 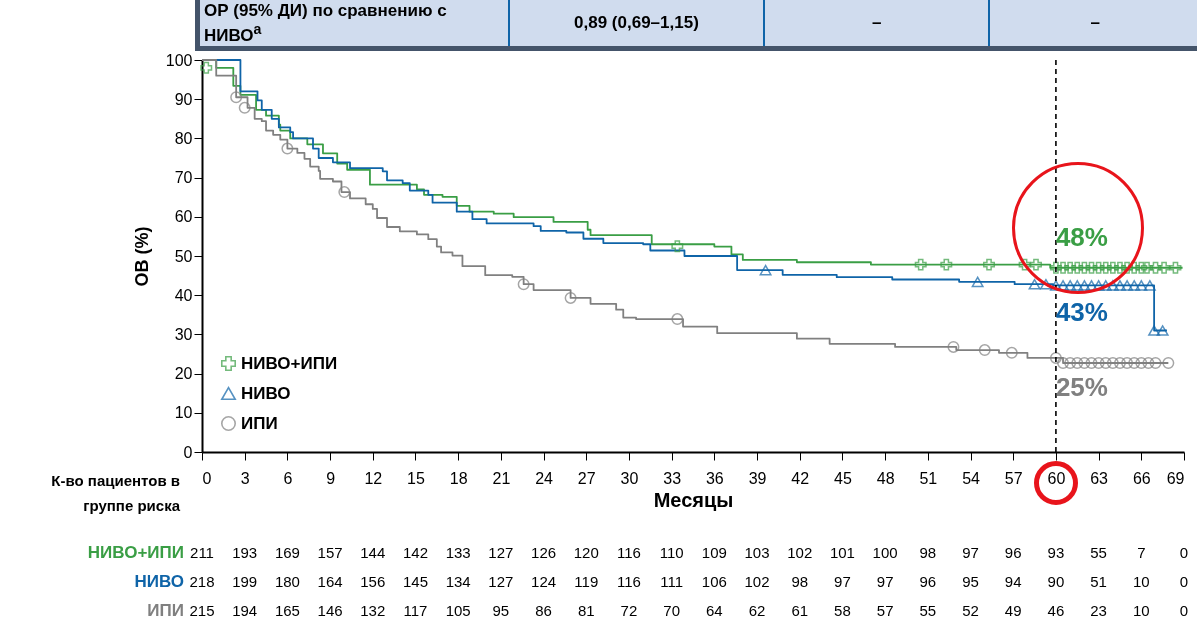 What do you see at coordinates (1081, 312) in the screenshot?
I see `annotation: 43%` at bounding box center [1081, 312].